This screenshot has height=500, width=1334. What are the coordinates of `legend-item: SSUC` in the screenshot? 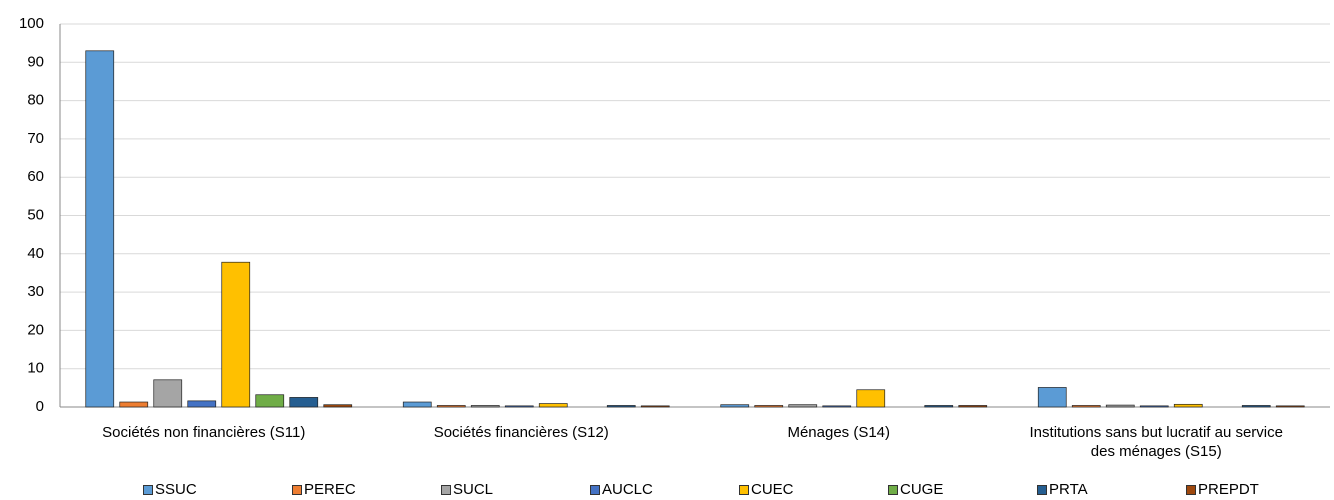 It's located at (170, 489).